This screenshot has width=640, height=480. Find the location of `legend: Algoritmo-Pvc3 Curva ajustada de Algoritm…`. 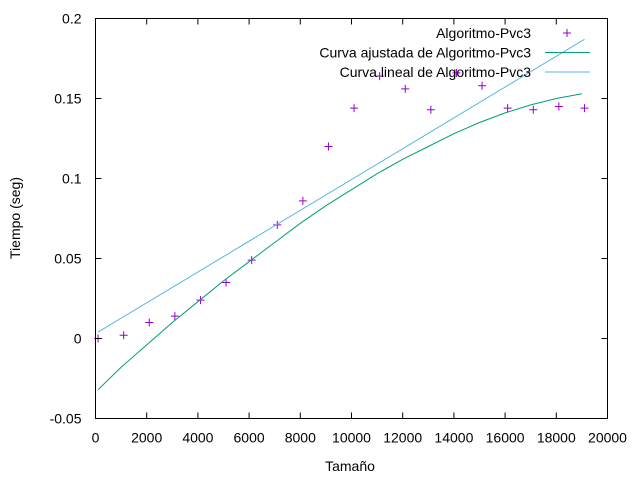

legend: Algoritmo-Pvc3 Curva ajustada de Algoritm… is located at coordinates (454, 52).